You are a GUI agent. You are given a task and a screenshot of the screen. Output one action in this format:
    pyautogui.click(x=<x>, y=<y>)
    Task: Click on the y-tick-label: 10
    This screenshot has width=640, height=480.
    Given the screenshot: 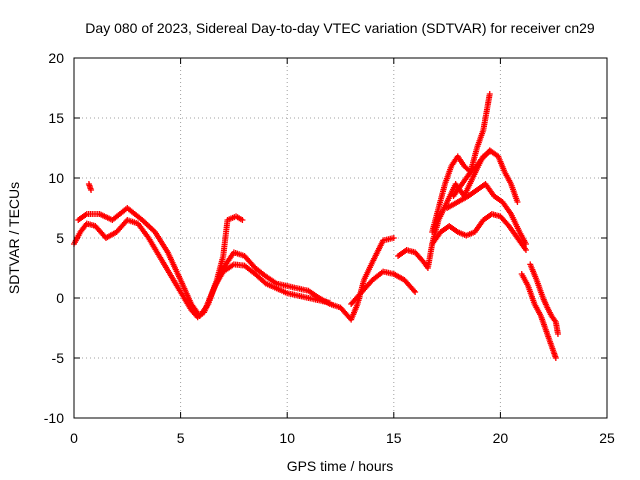 What is the action you would take?
    pyautogui.click(x=56, y=178)
    